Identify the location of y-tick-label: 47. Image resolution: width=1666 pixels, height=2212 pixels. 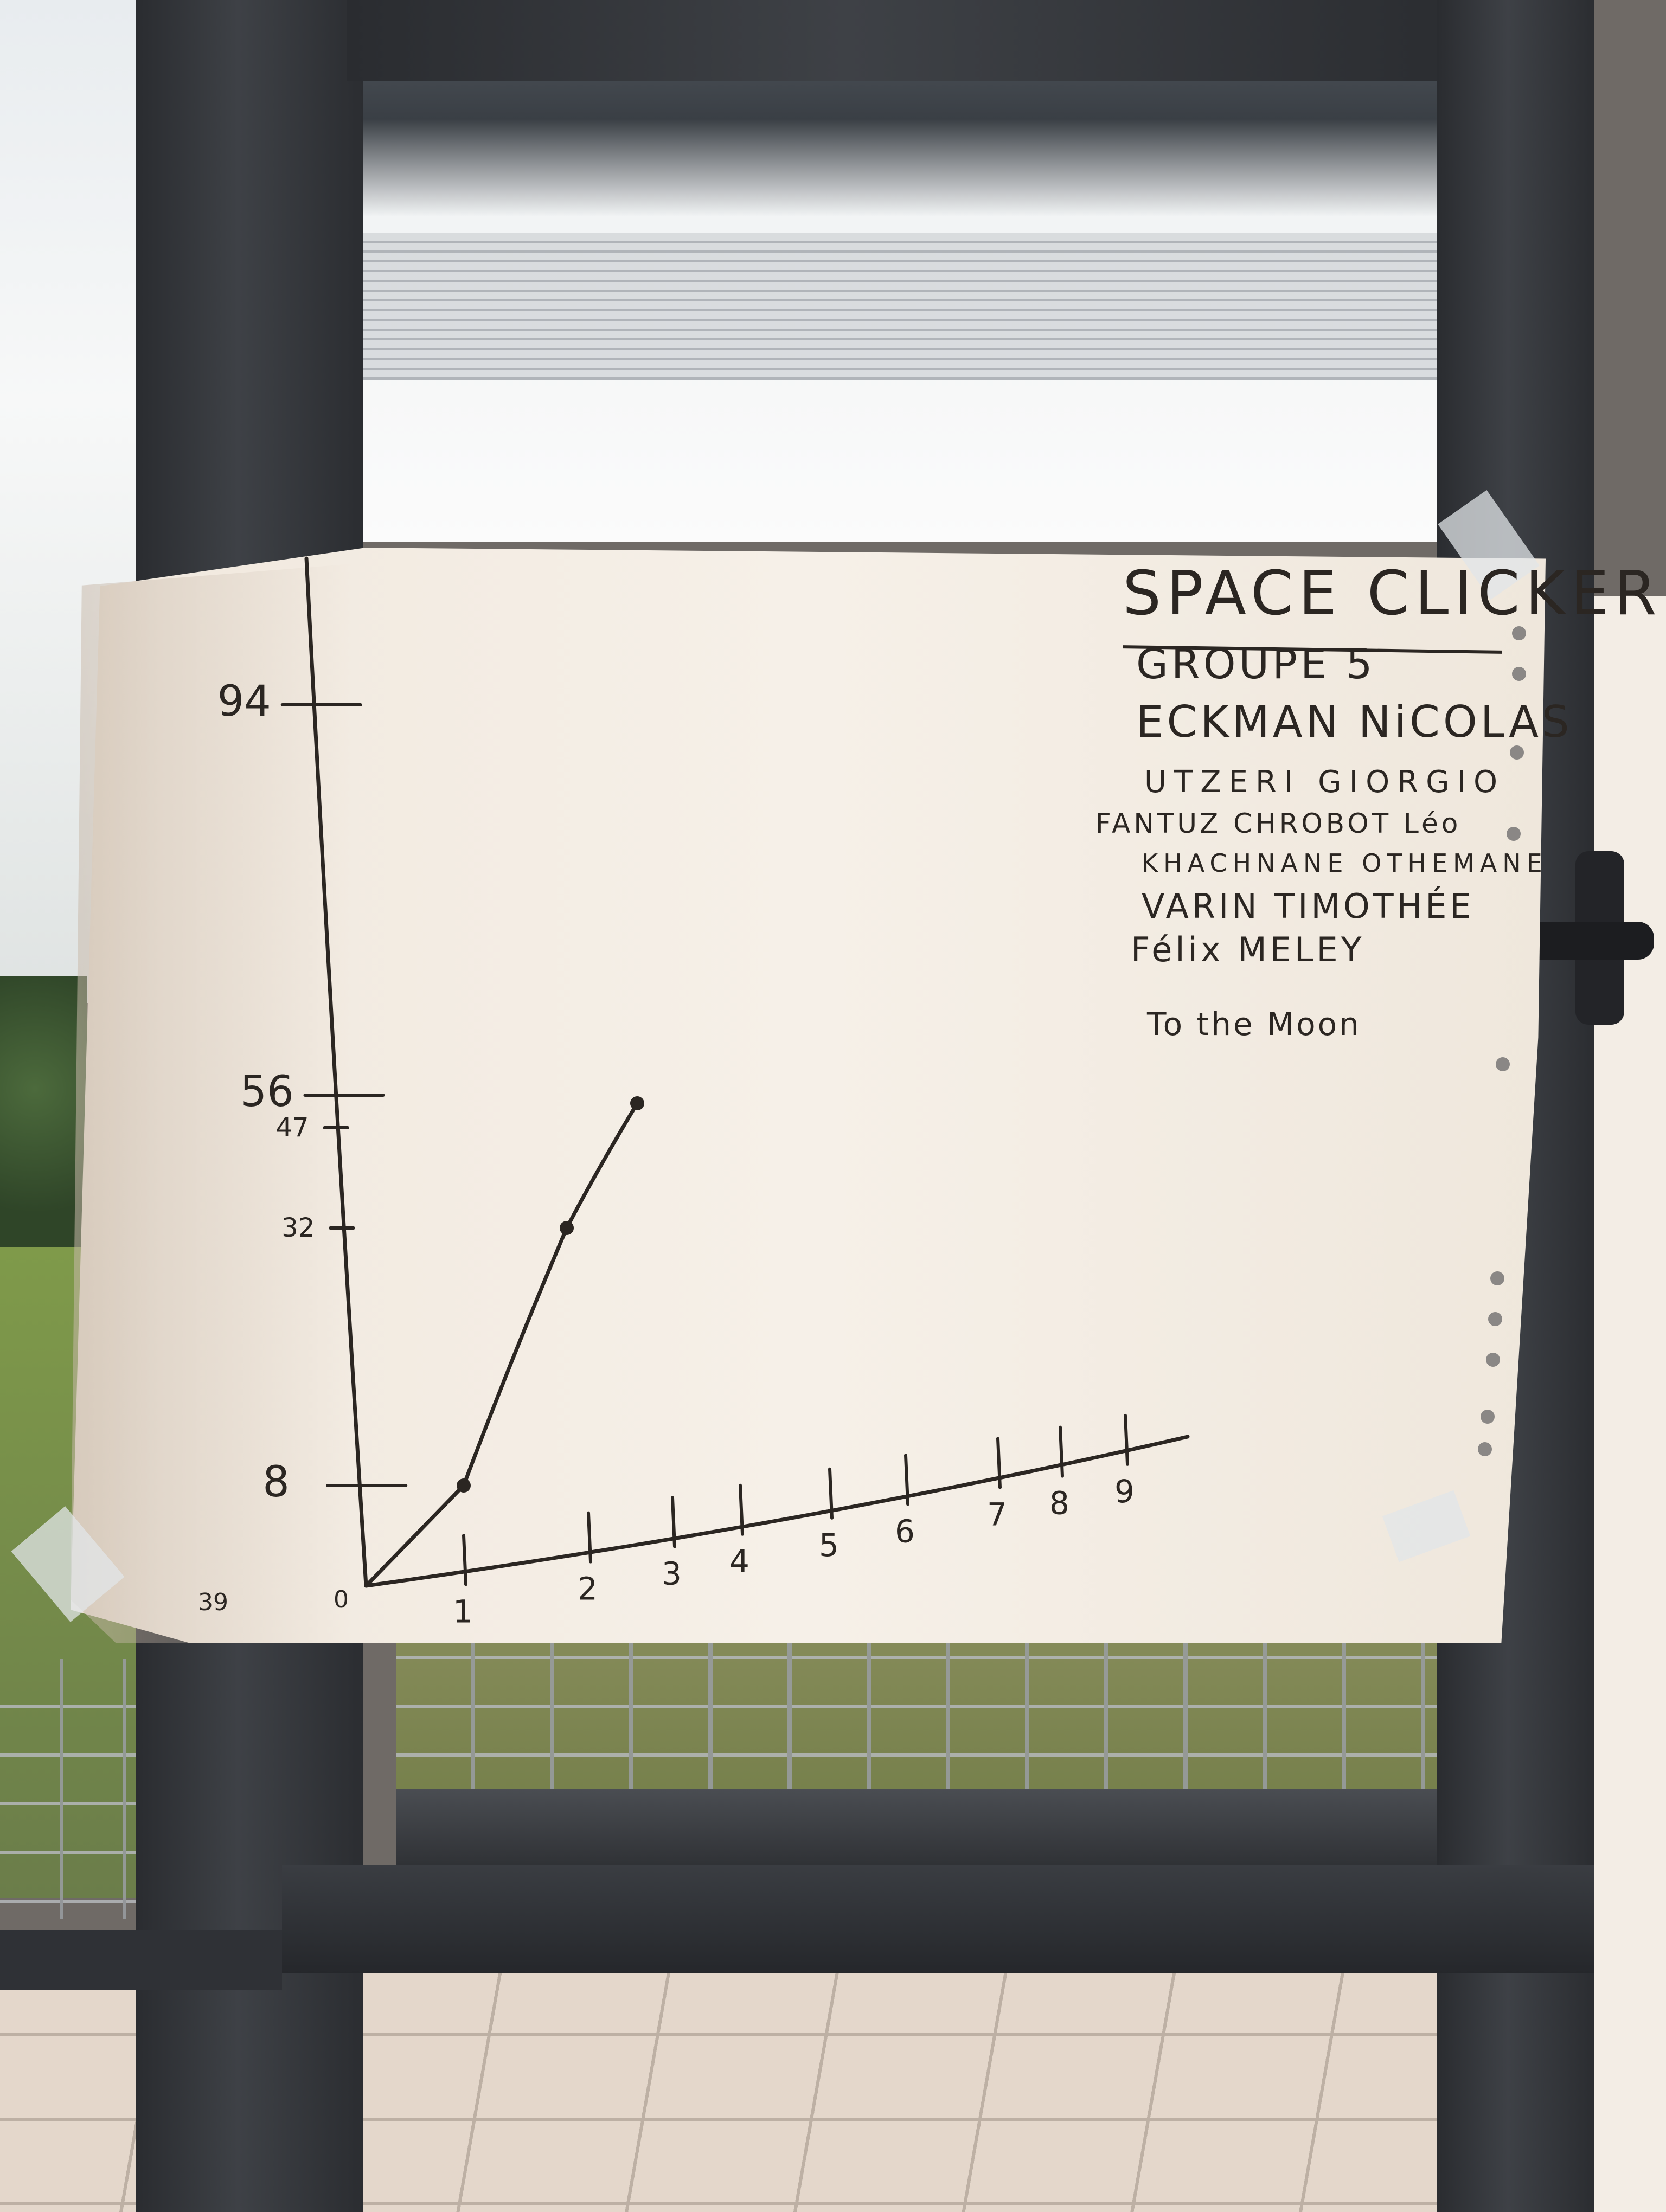
(292, 1128).